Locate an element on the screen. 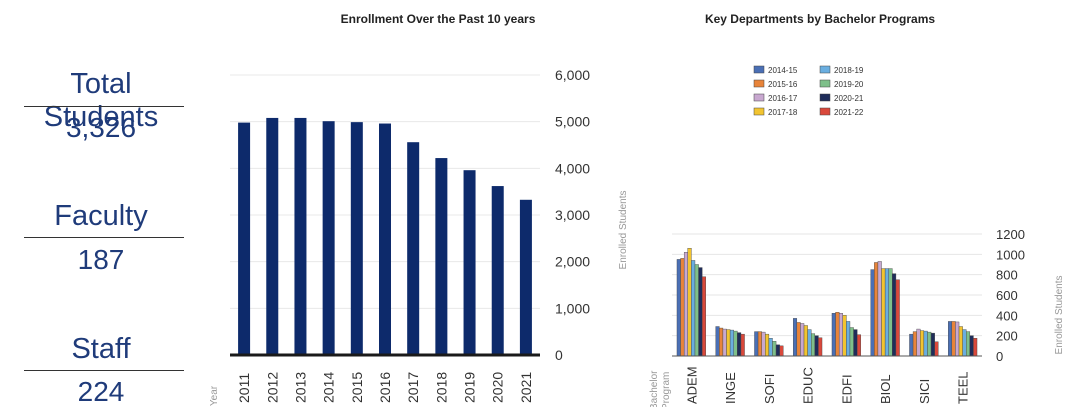 This screenshot has width=1066, height=408. enrollment-y-tick-label: 1,000 is located at coordinates (572, 308).